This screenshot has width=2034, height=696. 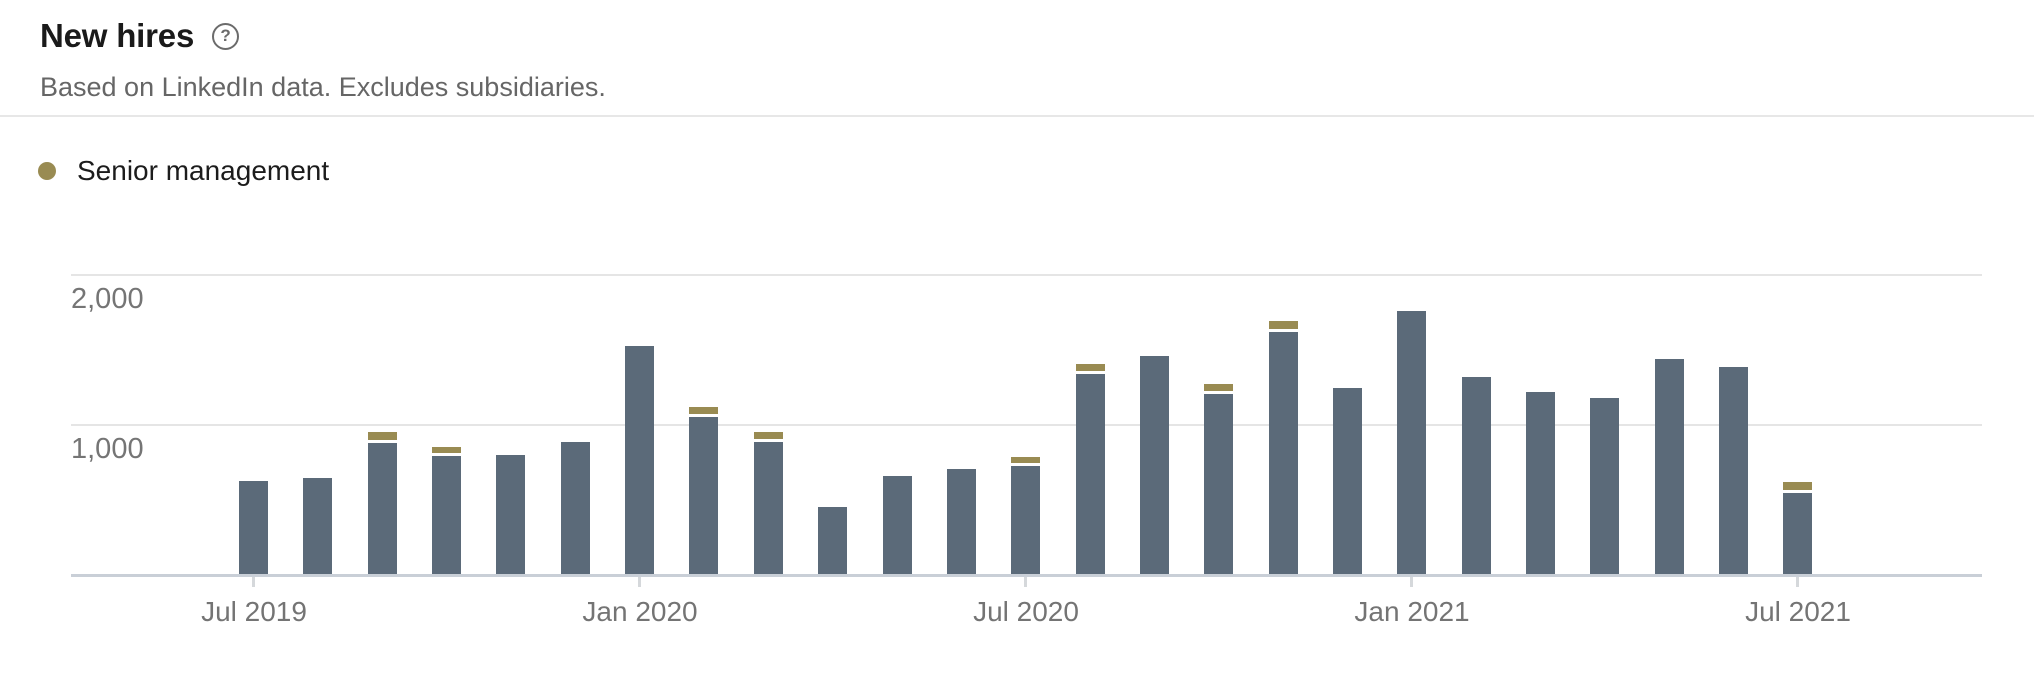 What do you see at coordinates (1411, 582) in the screenshot?
I see `x-tick-jan-2021` at bounding box center [1411, 582].